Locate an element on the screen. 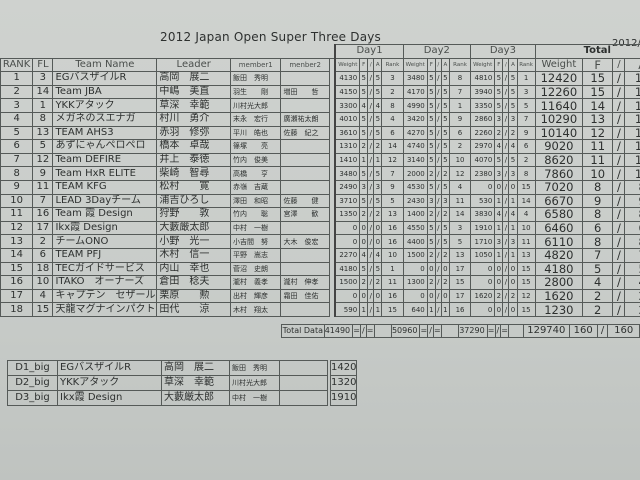 This screenshot has height=480, width=640. d2-rank-cell: 17 is located at coordinates (460, 296).